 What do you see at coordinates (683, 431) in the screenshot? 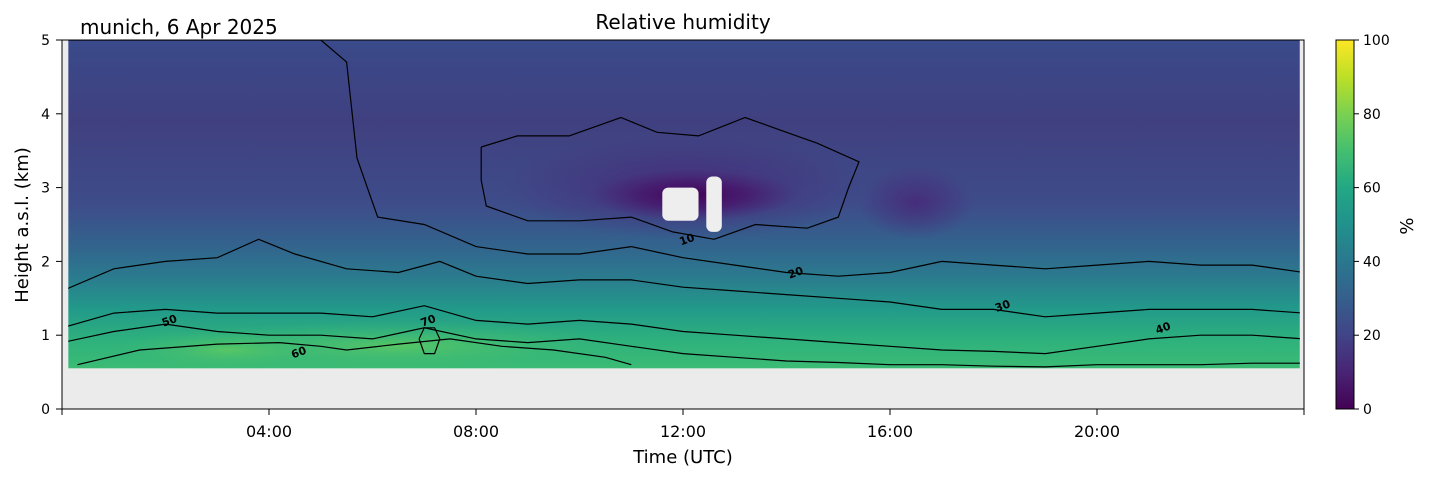
I see `x-tick-label: 12:00` at bounding box center [683, 431].